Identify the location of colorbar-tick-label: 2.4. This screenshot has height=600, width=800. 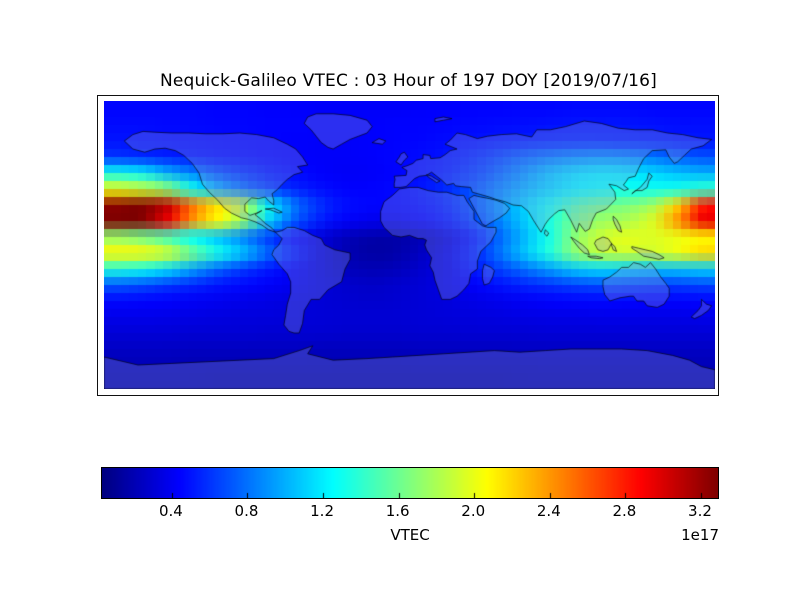
(548, 511).